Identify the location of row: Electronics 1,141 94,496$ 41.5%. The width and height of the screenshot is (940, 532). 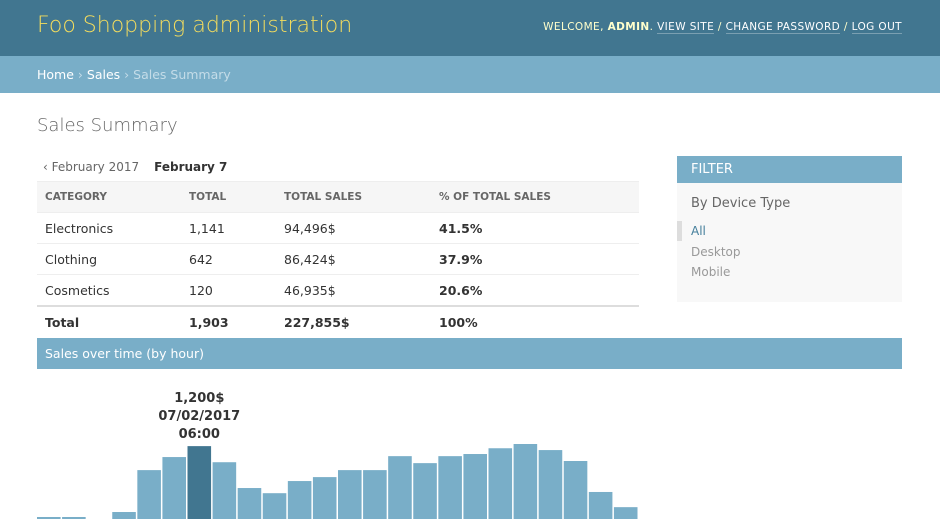
(338, 228).